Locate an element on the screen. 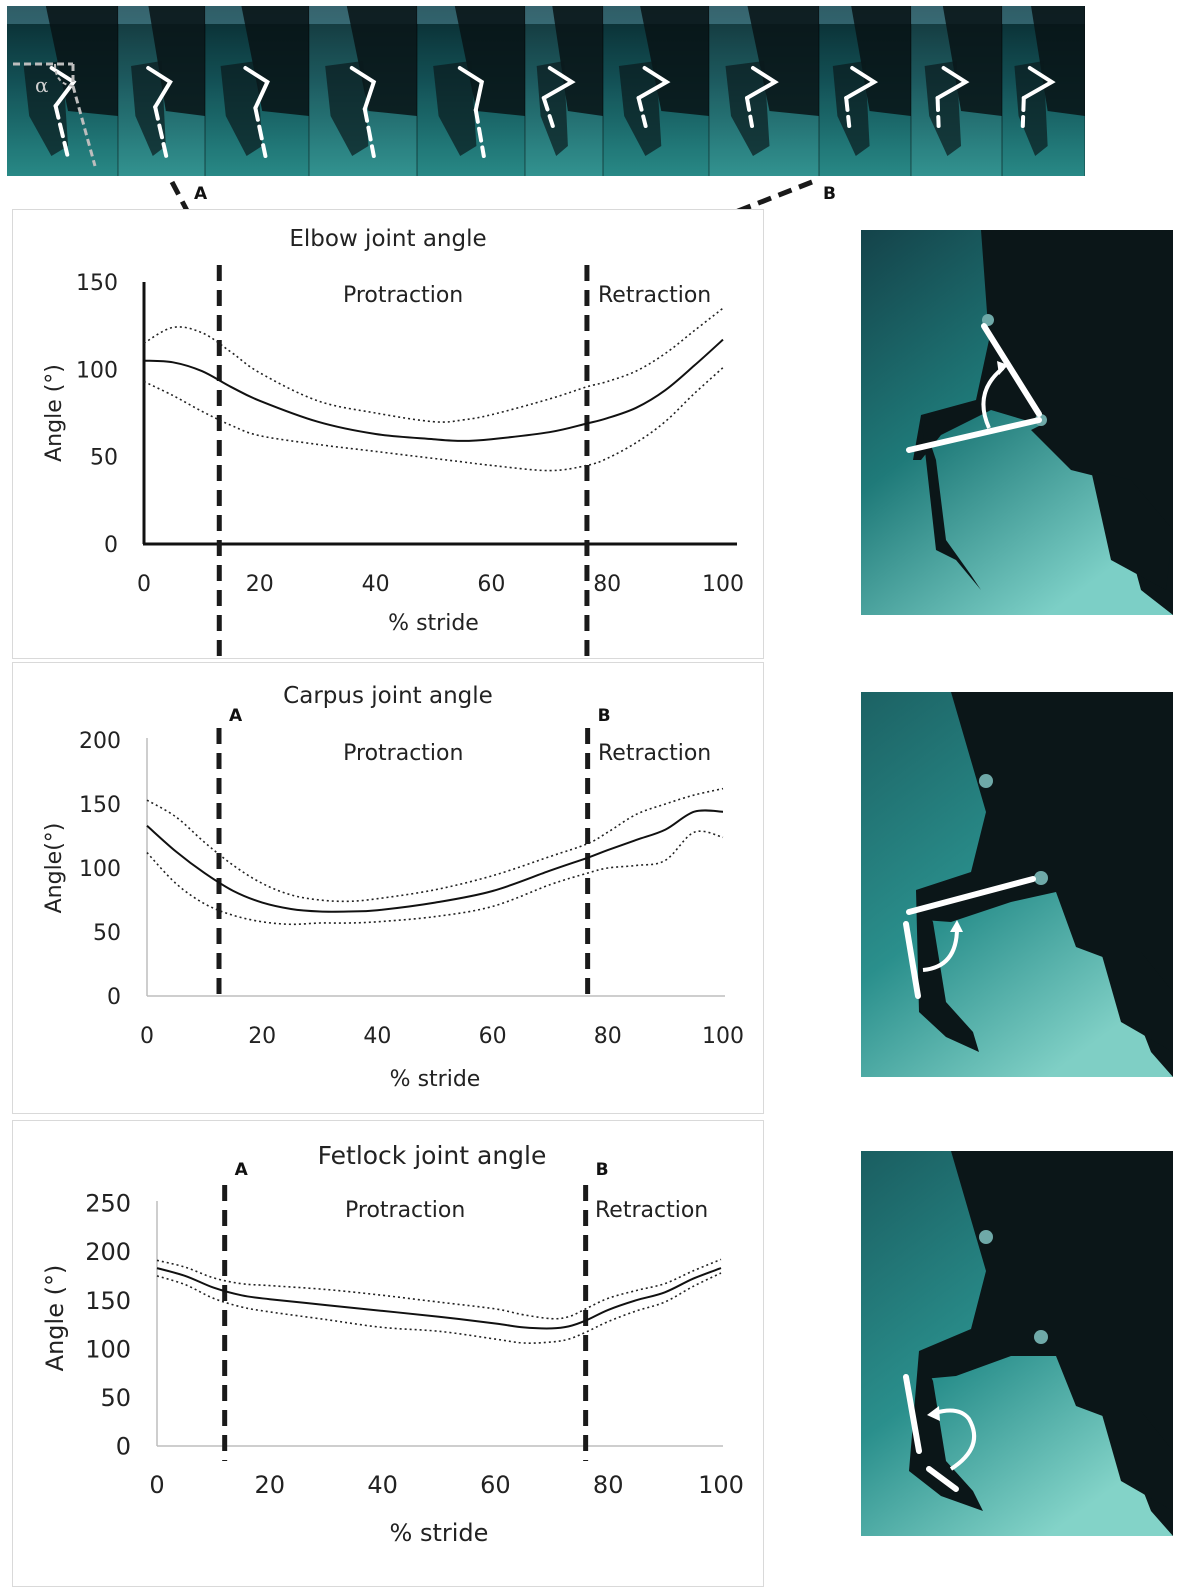 The height and width of the screenshot is (1587, 1192). chart-title: Elbow joint angle is located at coordinates (387, 239).